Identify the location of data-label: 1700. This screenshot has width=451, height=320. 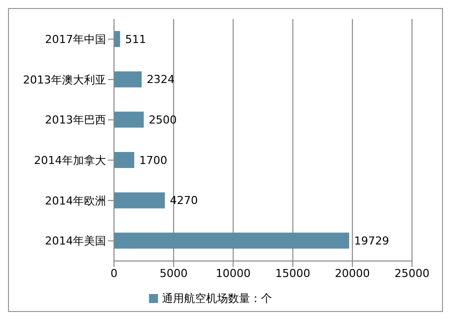
(153, 160).